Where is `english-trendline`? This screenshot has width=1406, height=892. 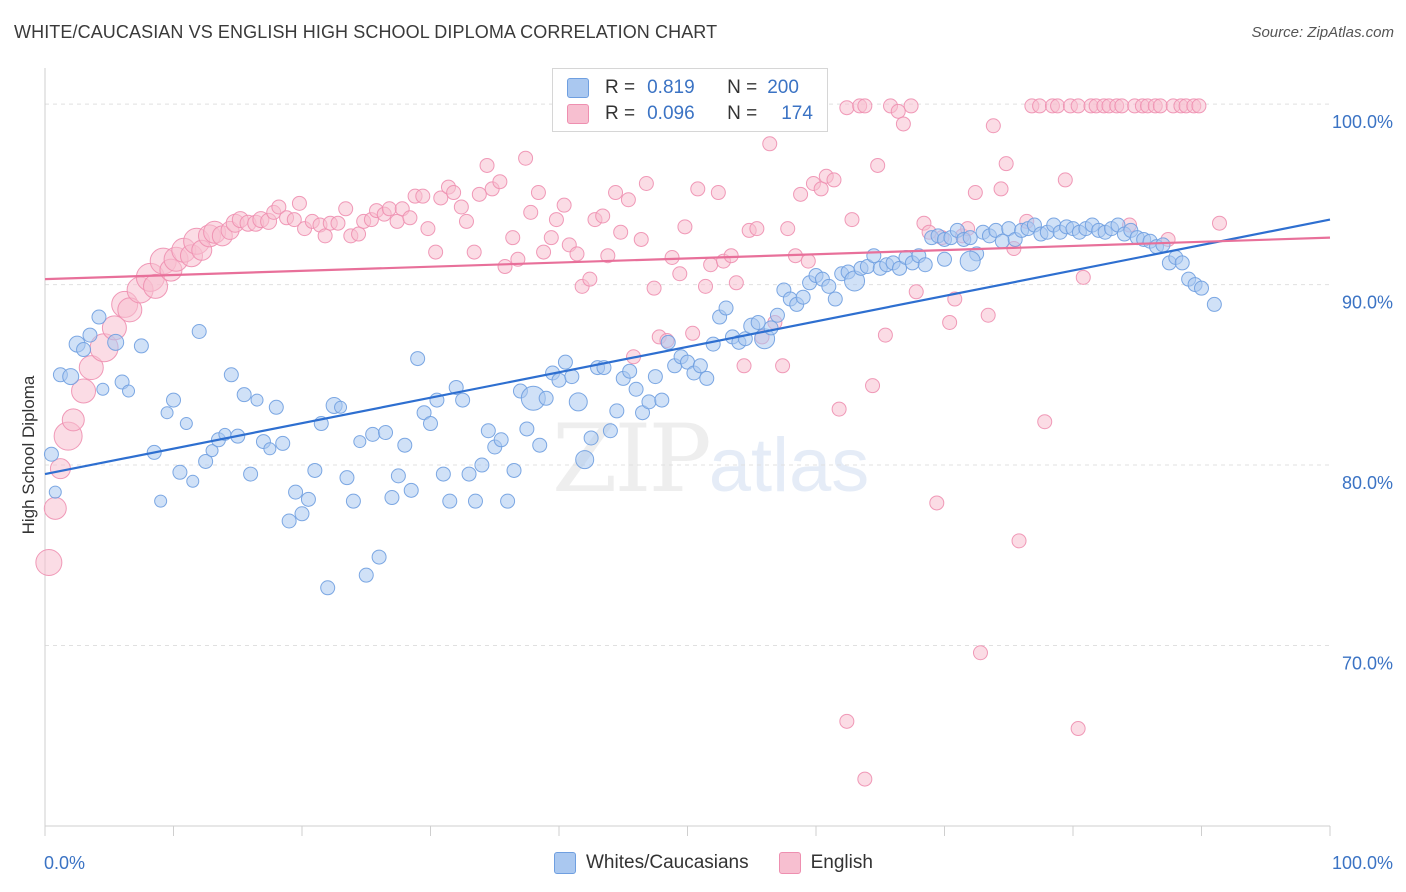
english-trendline is located at coordinates (687, 258).